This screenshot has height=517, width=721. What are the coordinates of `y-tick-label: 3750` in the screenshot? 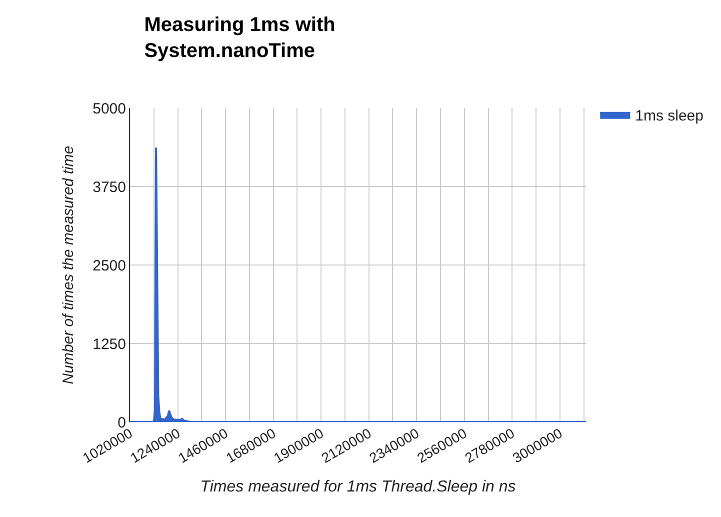 It's located at (109, 187).